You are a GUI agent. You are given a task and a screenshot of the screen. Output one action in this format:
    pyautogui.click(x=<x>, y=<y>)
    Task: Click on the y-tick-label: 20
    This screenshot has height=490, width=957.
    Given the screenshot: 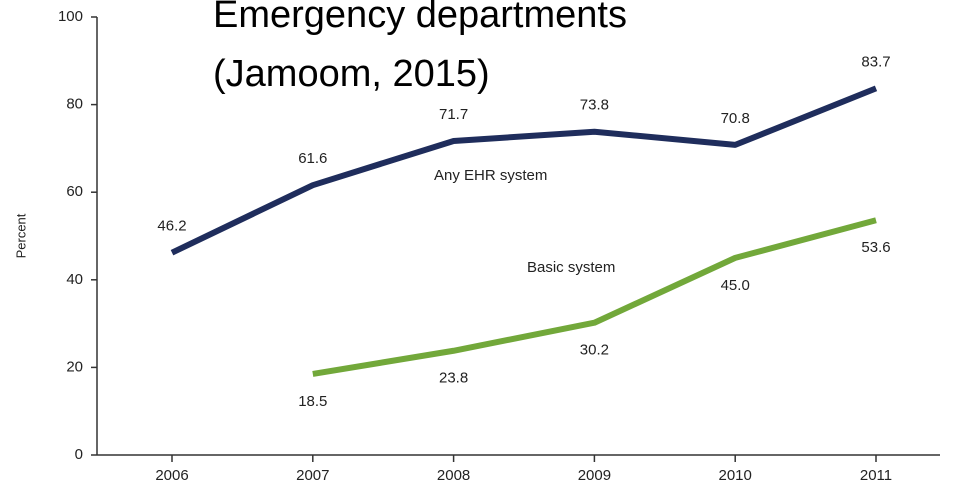 What is the action you would take?
    pyautogui.click(x=74, y=366)
    